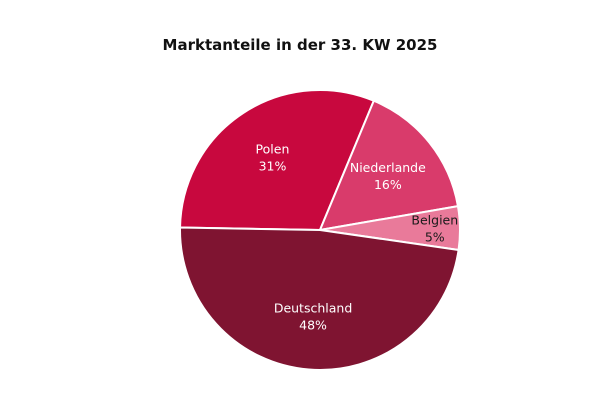 The image size is (600, 400). What do you see at coordinates (273, 148) in the screenshot?
I see `slice-label-polen: Polen` at bounding box center [273, 148].